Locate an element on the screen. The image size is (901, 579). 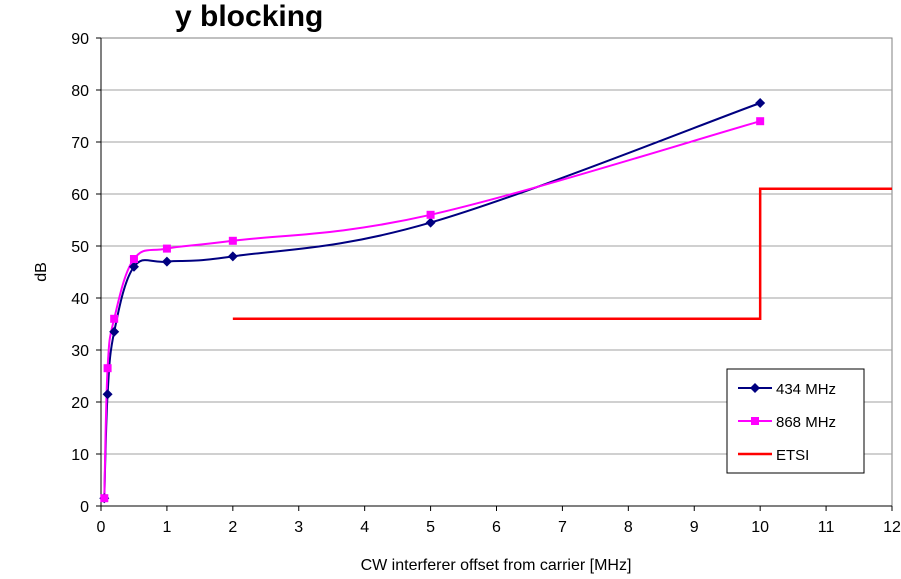
y-tick-labels: 0 10 20 30 40 50 60 70 80 90 is located at coordinates (80, 273).